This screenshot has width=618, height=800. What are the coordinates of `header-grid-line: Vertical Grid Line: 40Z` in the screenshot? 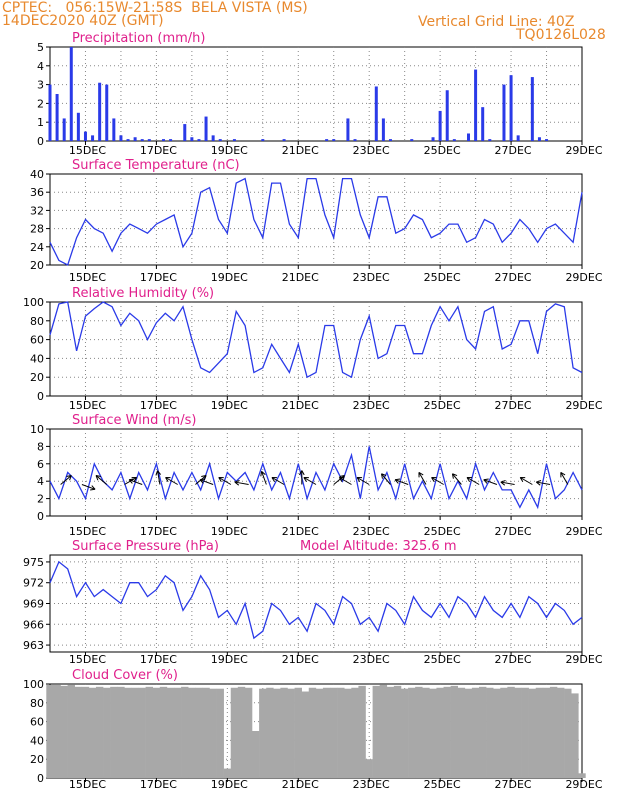 It's located at (496, 22).